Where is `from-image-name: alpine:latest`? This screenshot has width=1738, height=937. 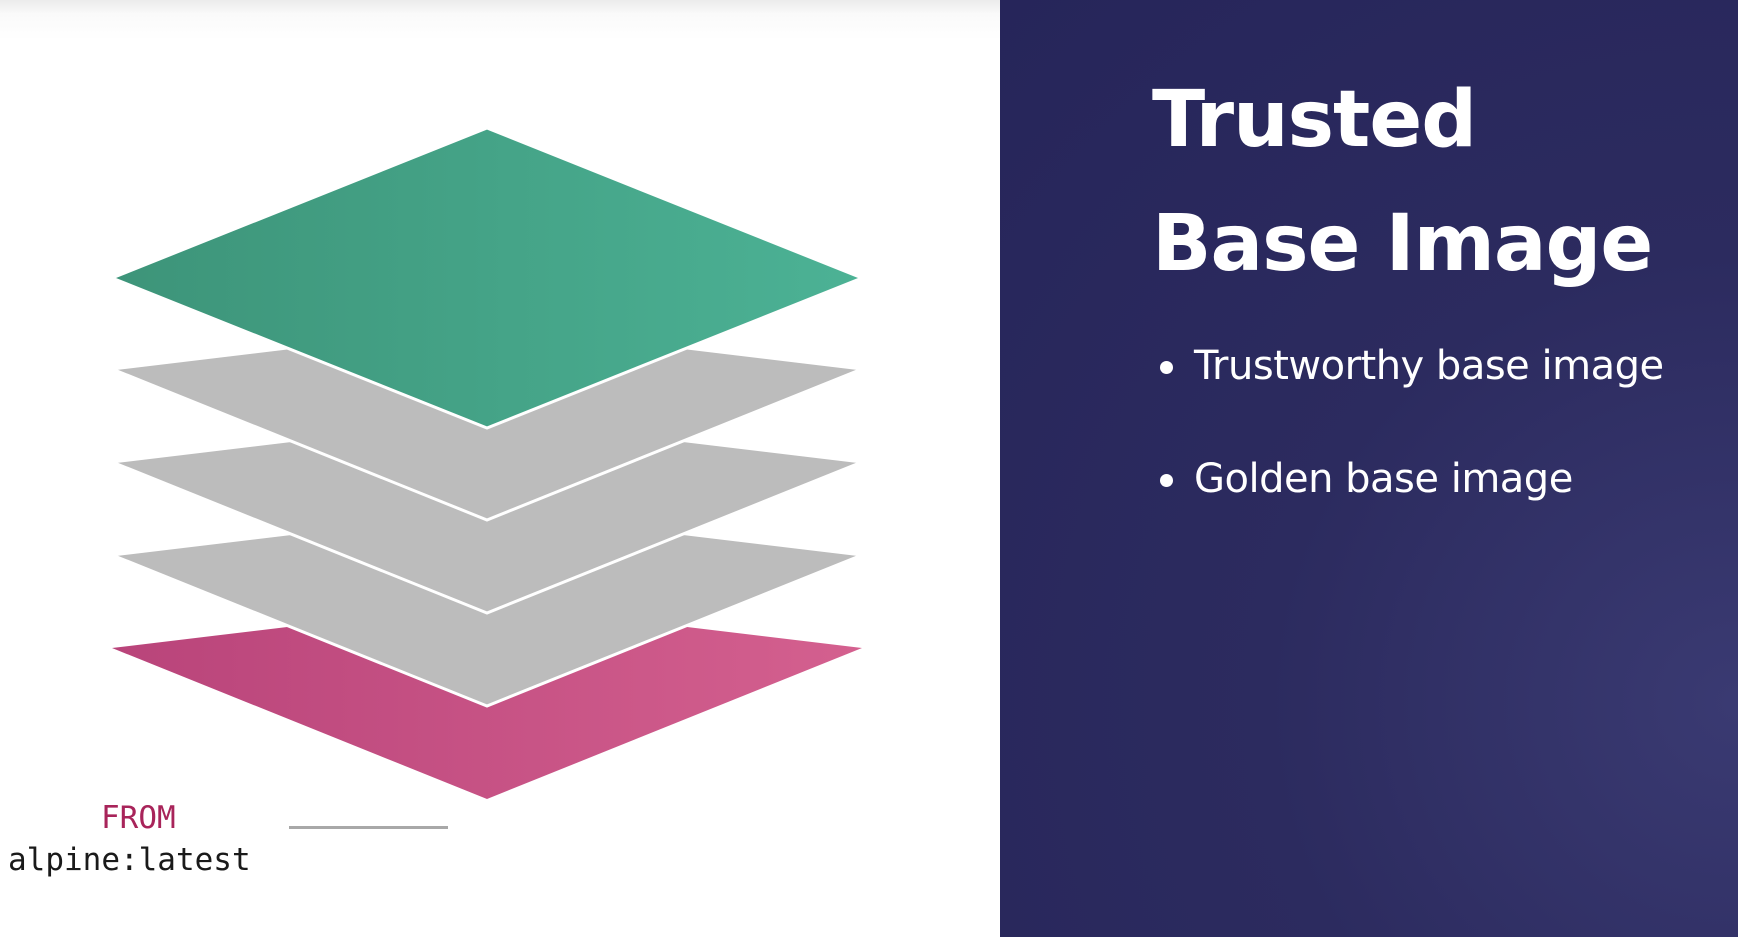
from-image-name: alpine:latest is located at coordinates (129, 860).